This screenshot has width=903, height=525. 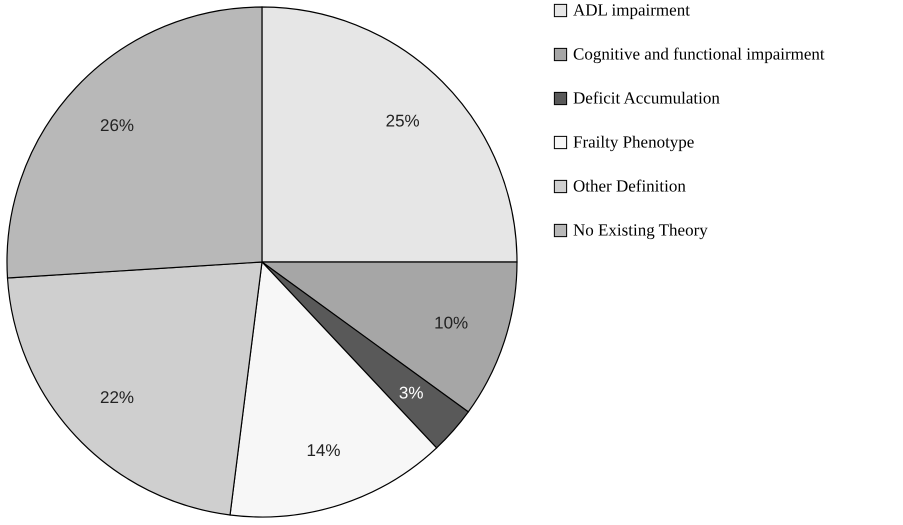 What do you see at coordinates (629, 186) in the screenshot?
I see `legend-label: Other Definition` at bounding box center [629, 186].